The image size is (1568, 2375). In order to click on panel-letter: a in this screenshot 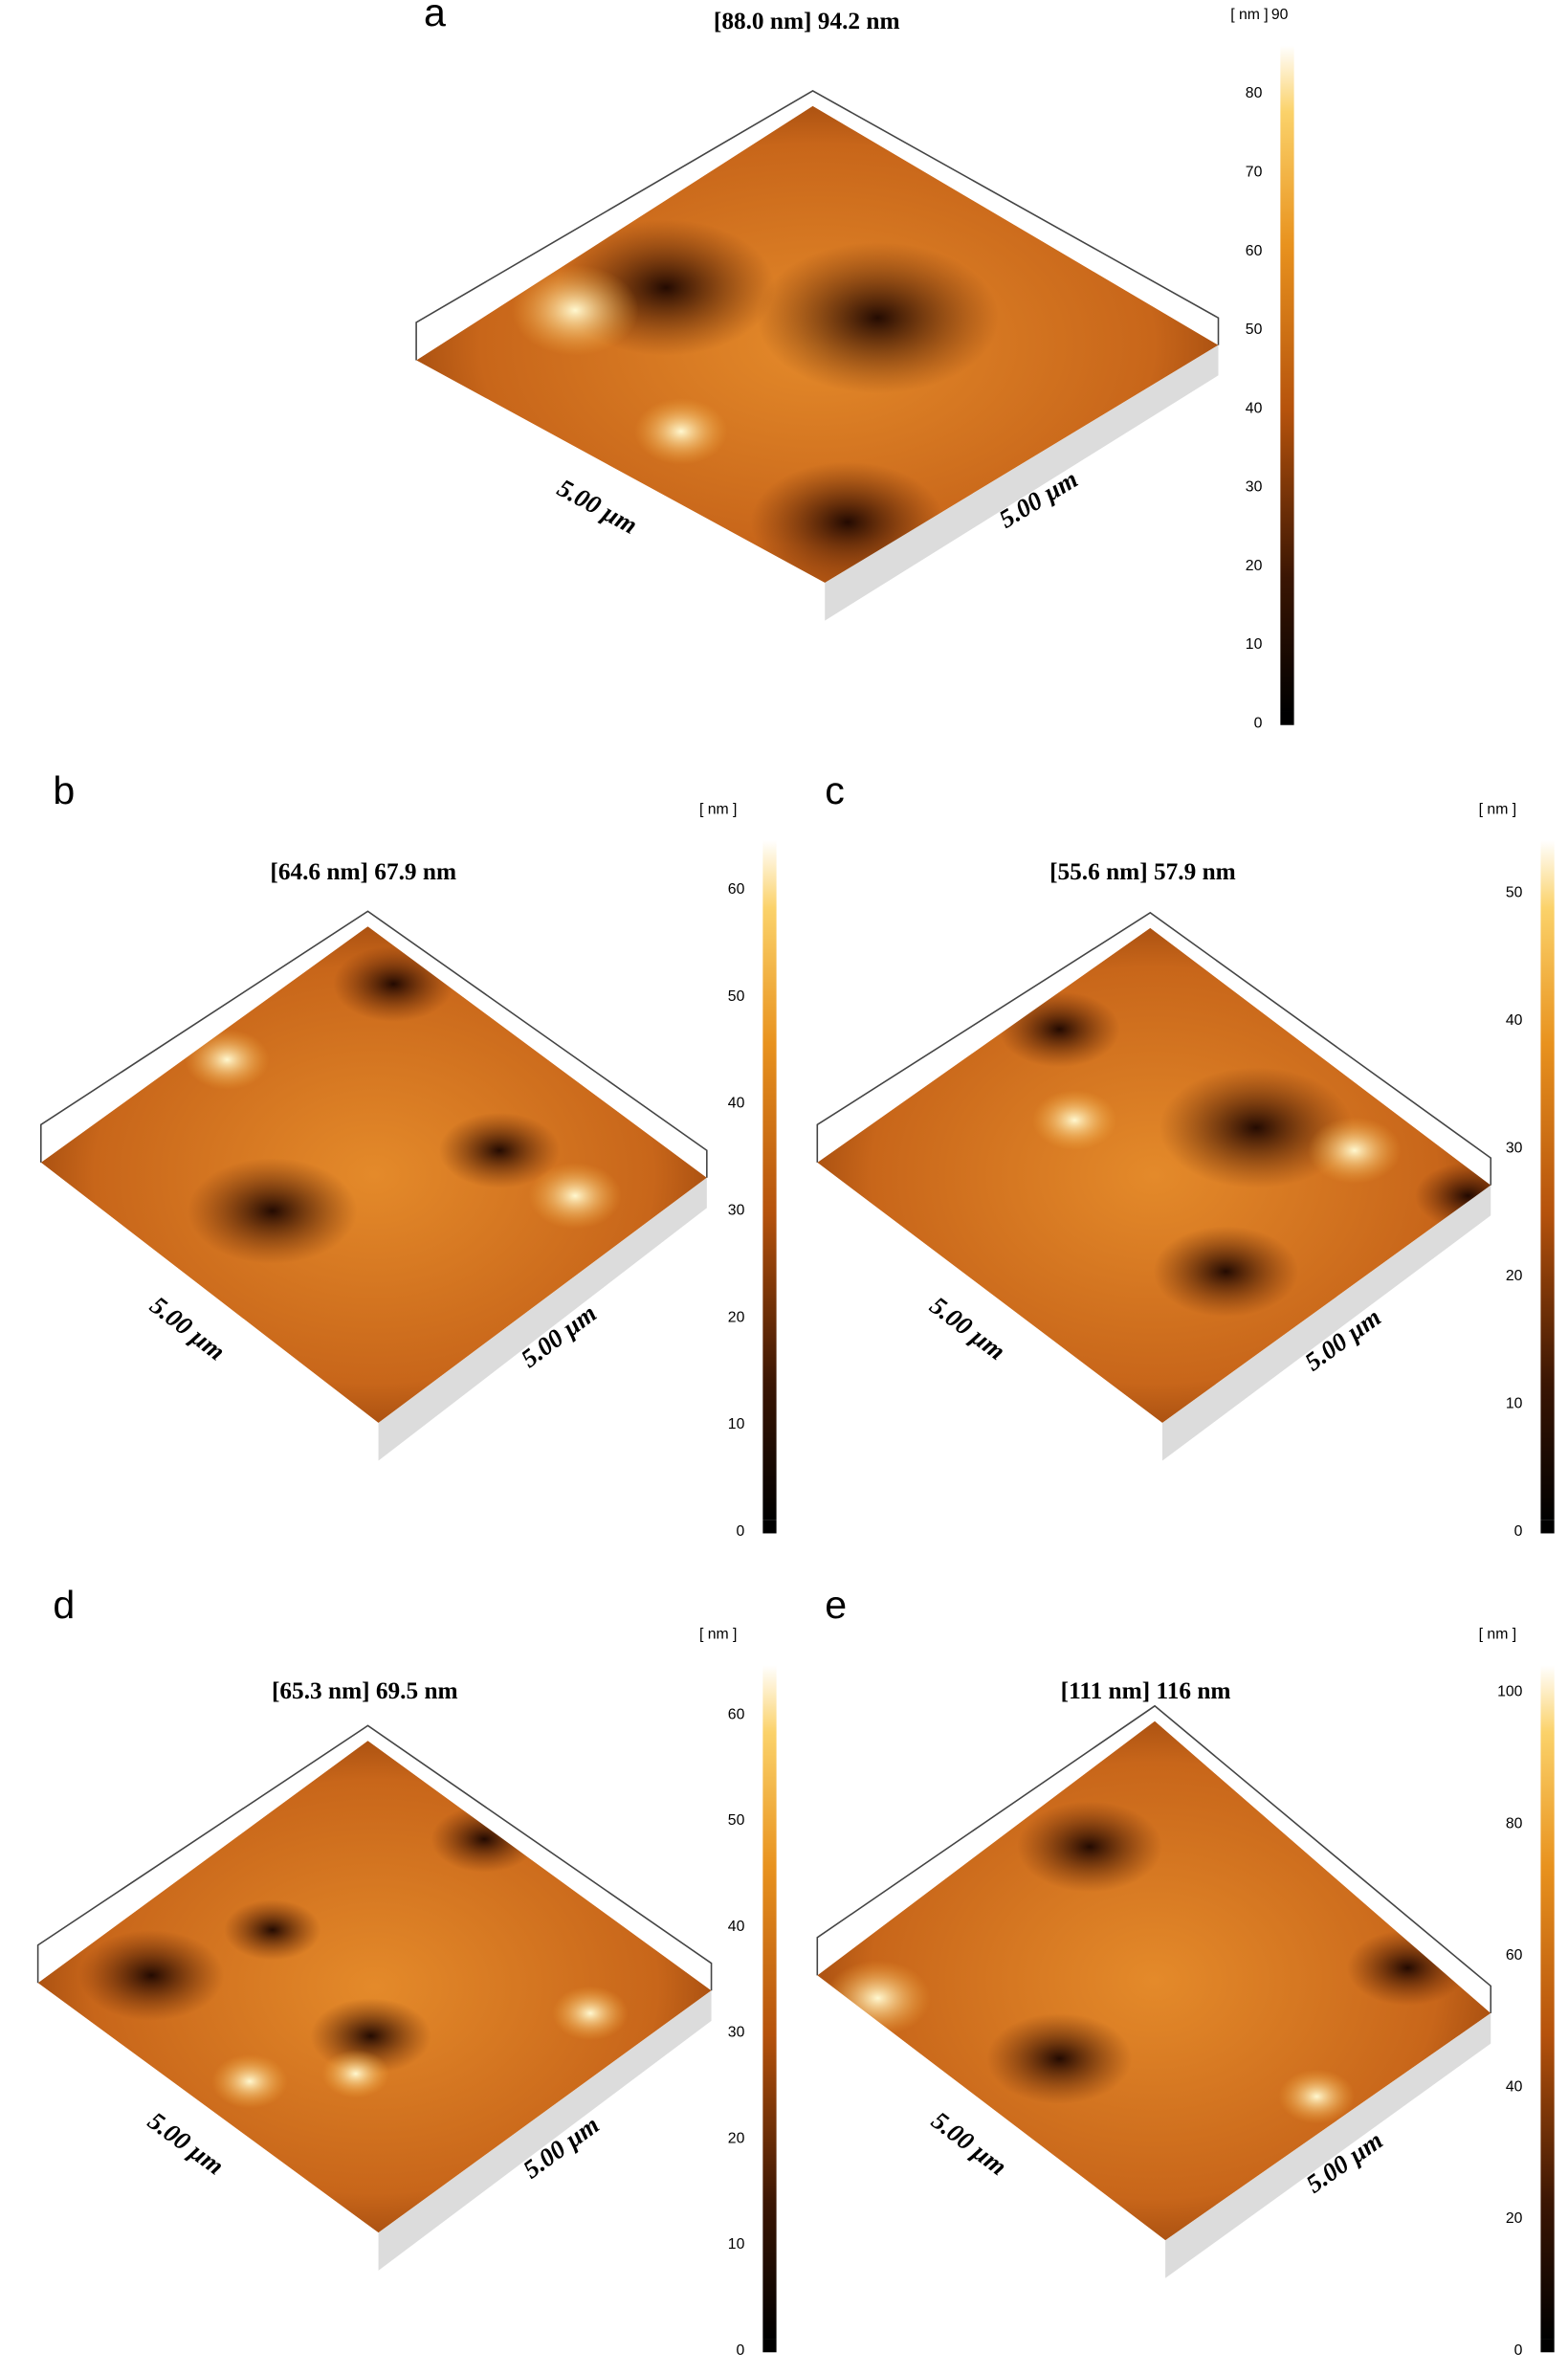, I will do `click(435, 17)`.